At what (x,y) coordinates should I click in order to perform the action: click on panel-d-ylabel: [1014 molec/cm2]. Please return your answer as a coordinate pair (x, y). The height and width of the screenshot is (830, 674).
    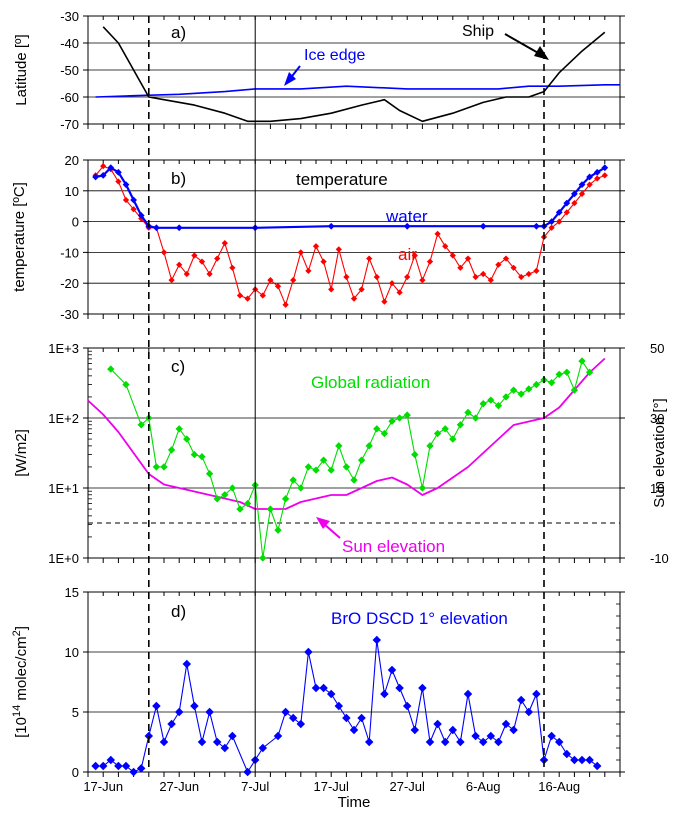
    Looking at the image, I should click on (20, 682).